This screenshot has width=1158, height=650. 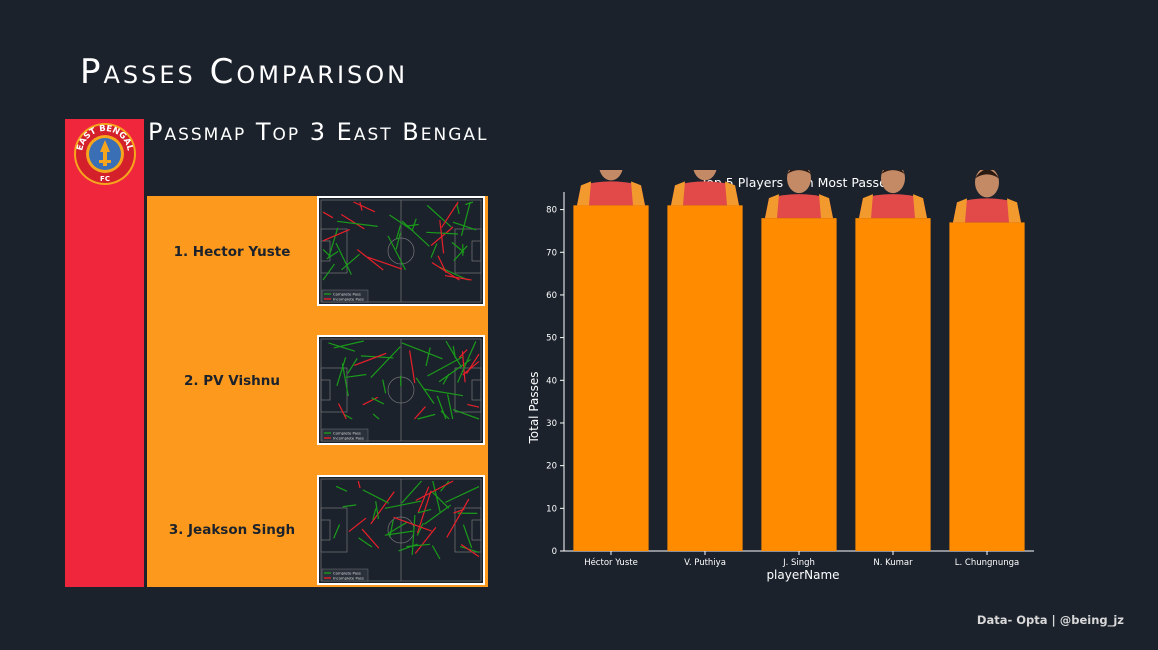 I want to click on x-tick-label: N. Kumar, so click(x=893, y=563).